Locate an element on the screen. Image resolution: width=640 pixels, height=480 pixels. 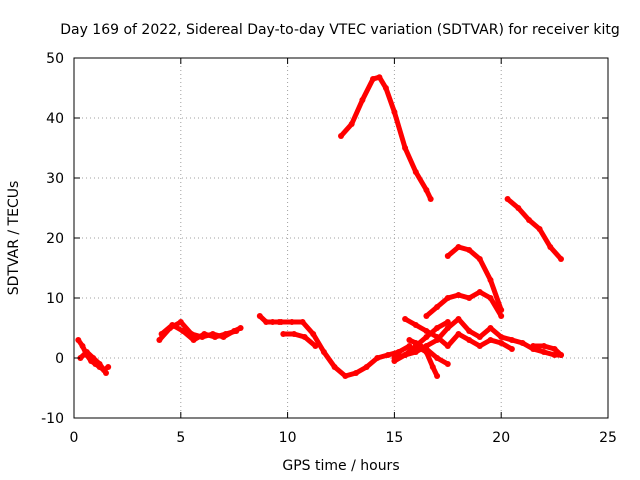
x-tick-label: 5 is located at coordinates (180, 438).